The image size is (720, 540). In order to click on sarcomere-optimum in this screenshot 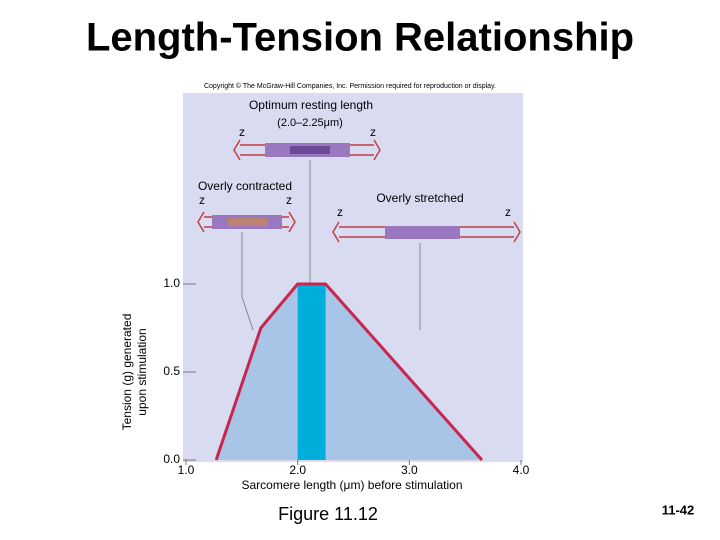, I will do `click(307, 150)`.